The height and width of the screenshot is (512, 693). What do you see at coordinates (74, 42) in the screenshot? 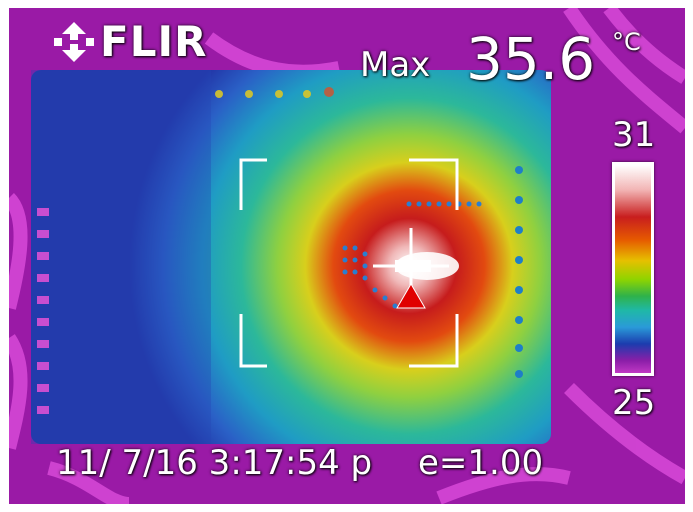
I see `flir-logo-icon` at bounding box center [74, 42].